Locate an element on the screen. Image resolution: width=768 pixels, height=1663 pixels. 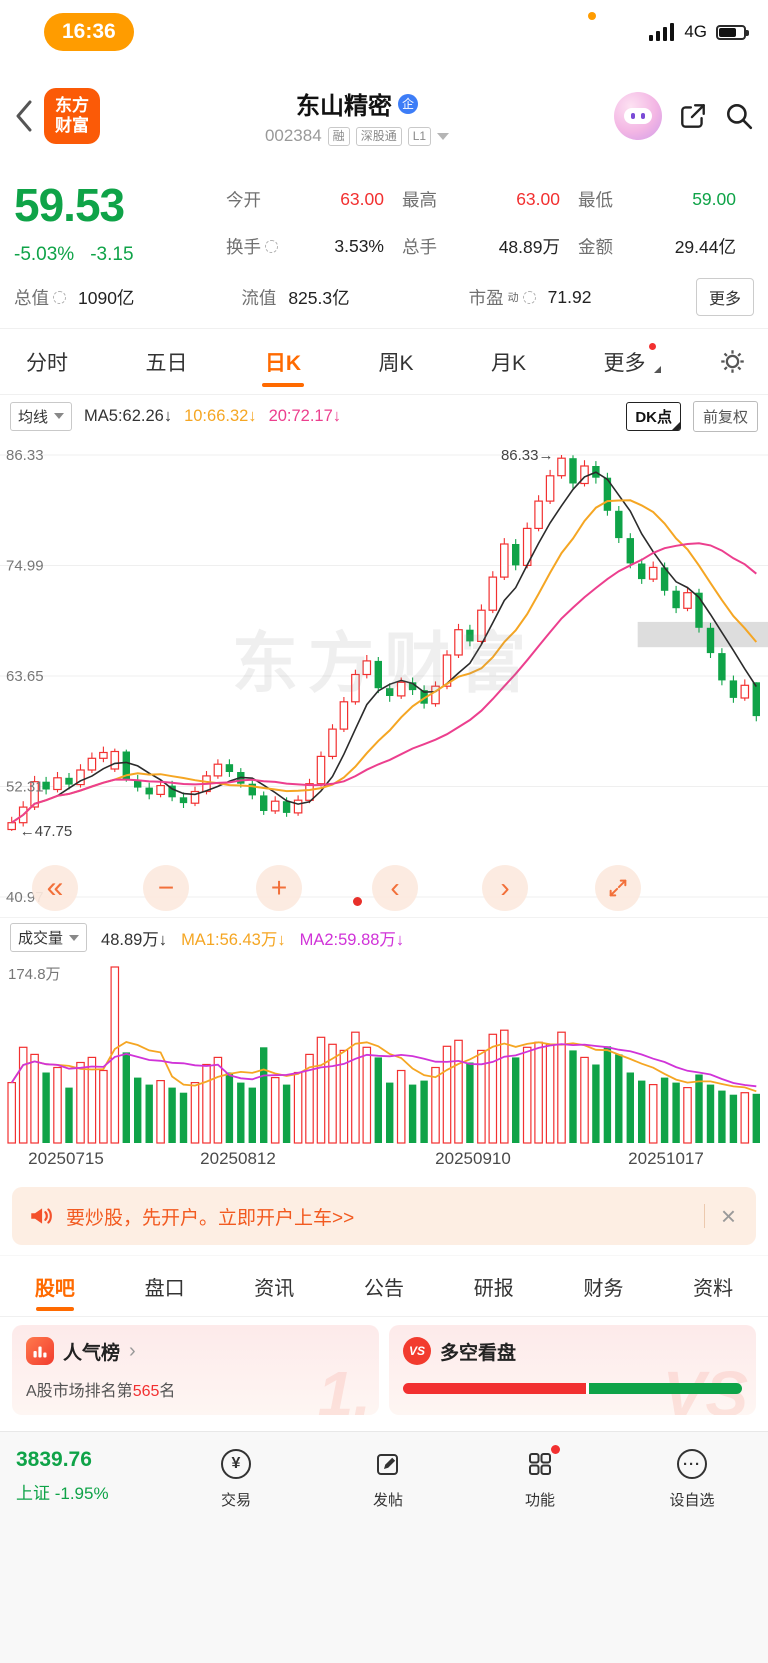
tab-5day: 五日 is located at coordinates (166, 363).